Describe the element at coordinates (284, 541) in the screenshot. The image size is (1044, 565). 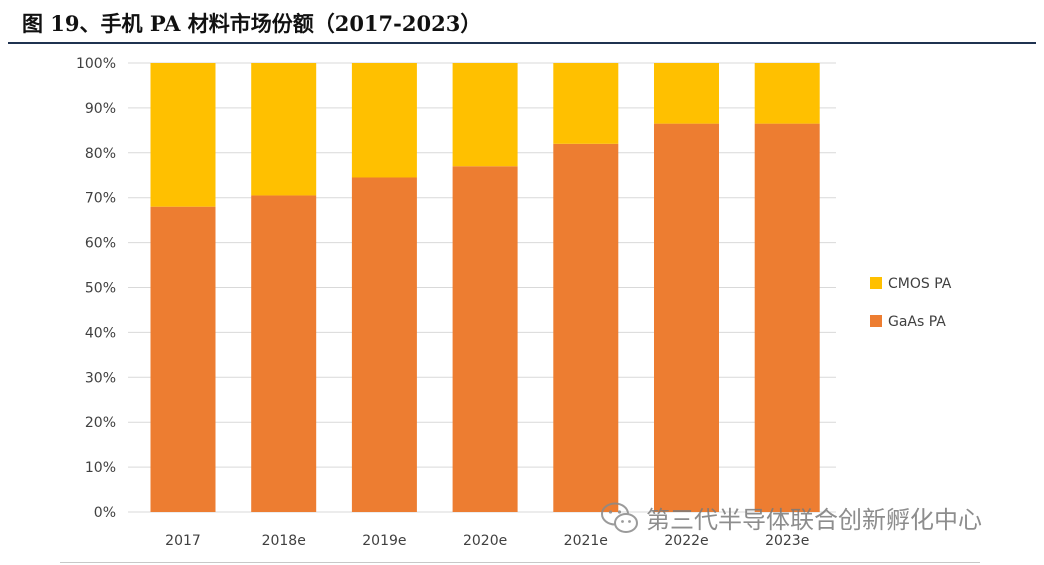
I see `x-tick-label: 2018e` at that location.